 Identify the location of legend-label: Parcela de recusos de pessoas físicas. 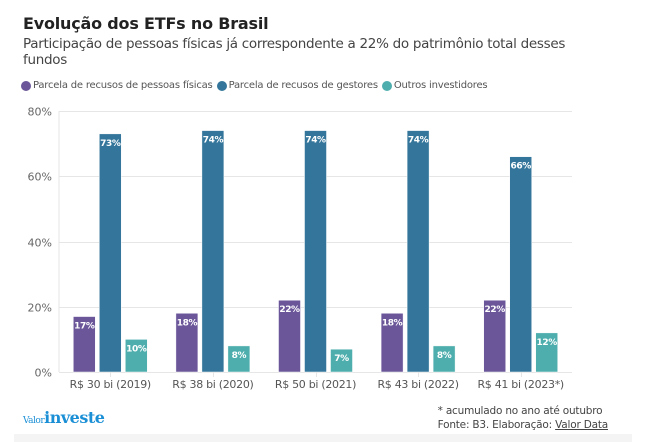
(123, 85).